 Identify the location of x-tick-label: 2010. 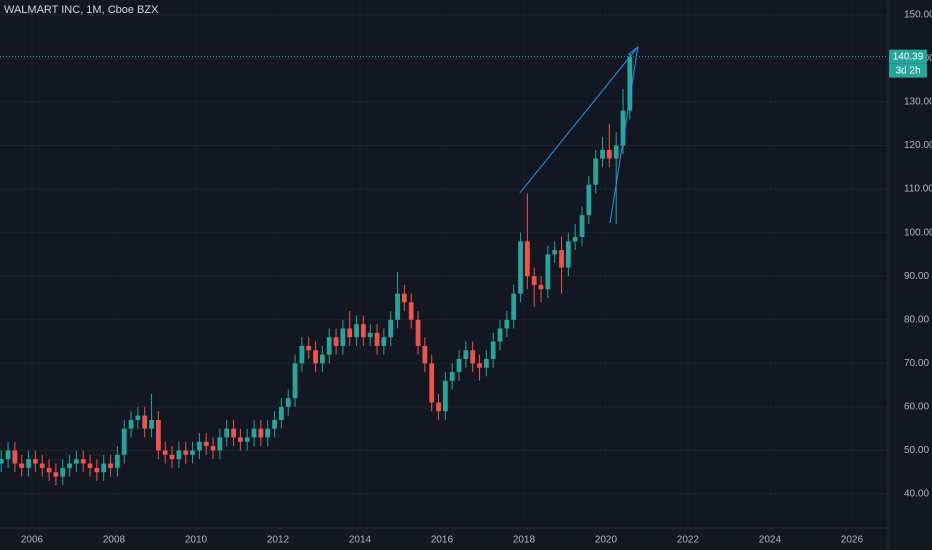
(196, 540).